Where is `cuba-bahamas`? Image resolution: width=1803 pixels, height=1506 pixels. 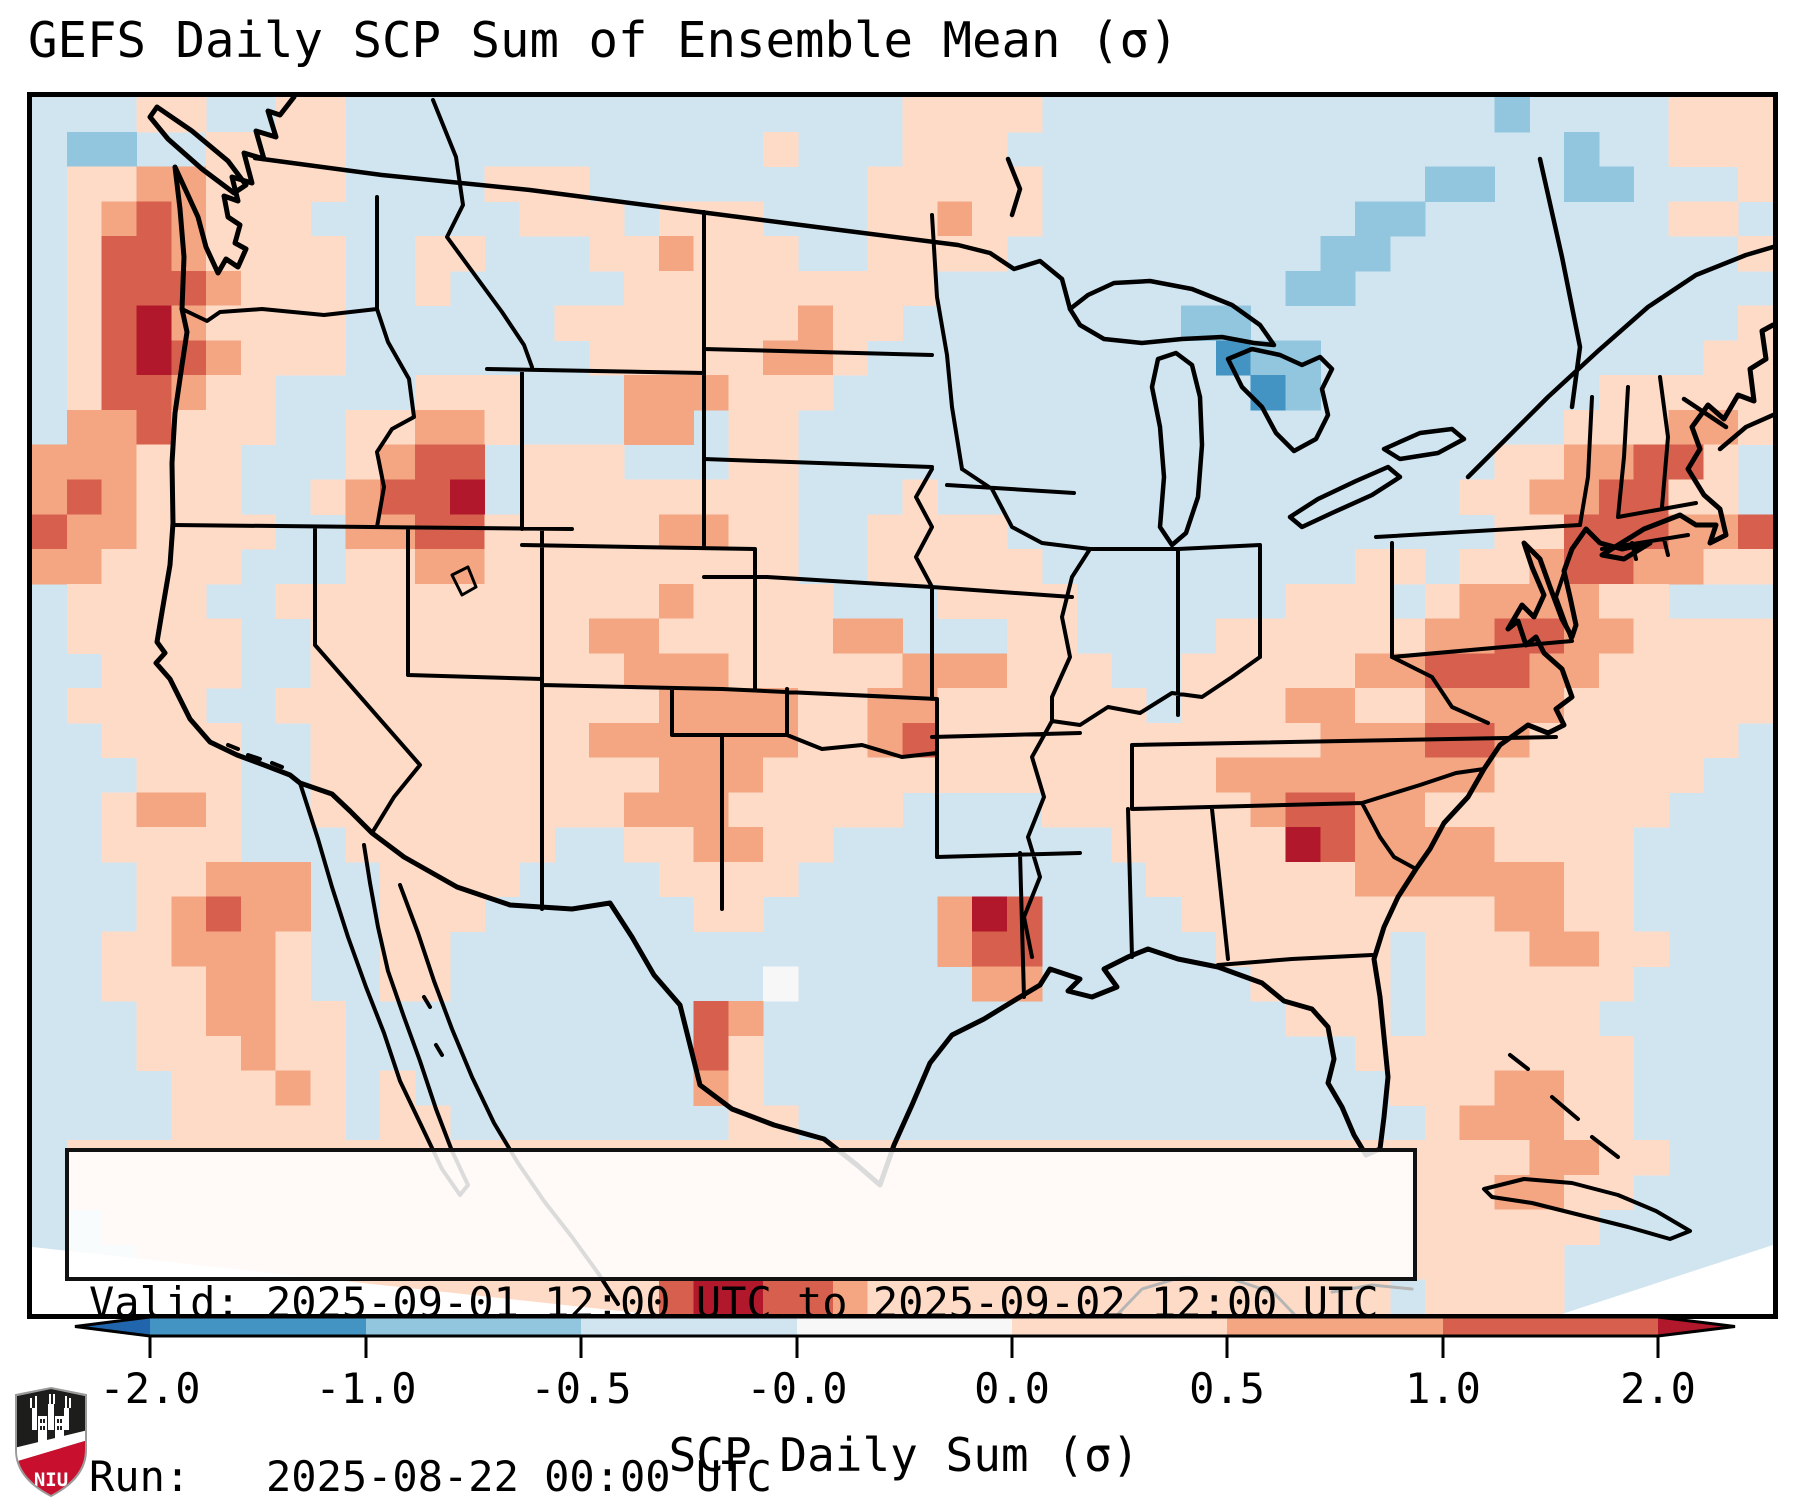 cuba-bahamas is located at coordinates (1587, 1147).